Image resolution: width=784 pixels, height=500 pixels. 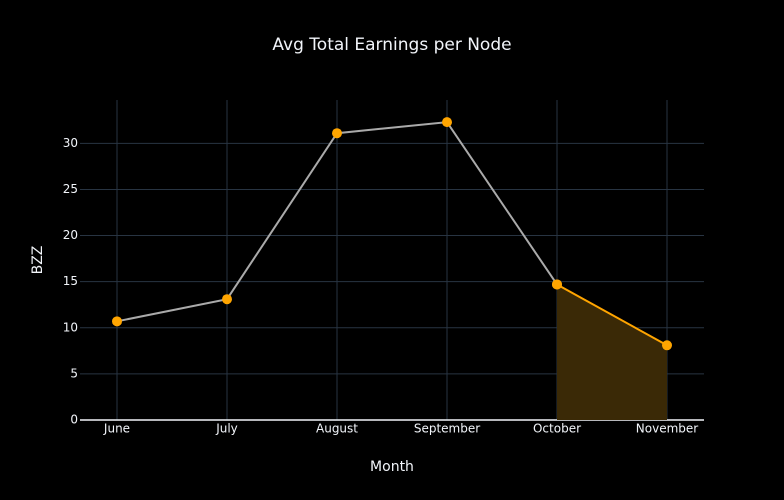 I want to click on x-axis-title: Month, so click(x=392, y=467).